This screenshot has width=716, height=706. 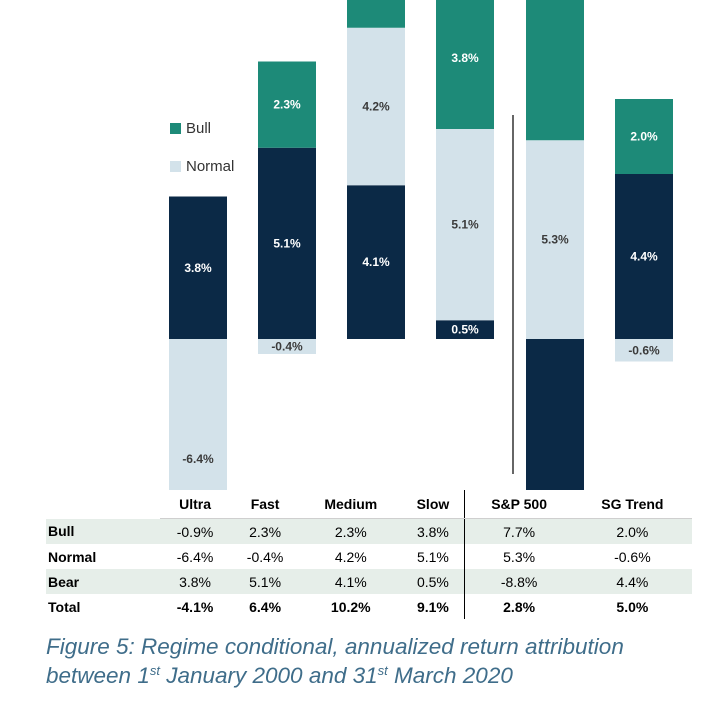 I want to click on legend-swatch-normal, so click(x=175, y=166).